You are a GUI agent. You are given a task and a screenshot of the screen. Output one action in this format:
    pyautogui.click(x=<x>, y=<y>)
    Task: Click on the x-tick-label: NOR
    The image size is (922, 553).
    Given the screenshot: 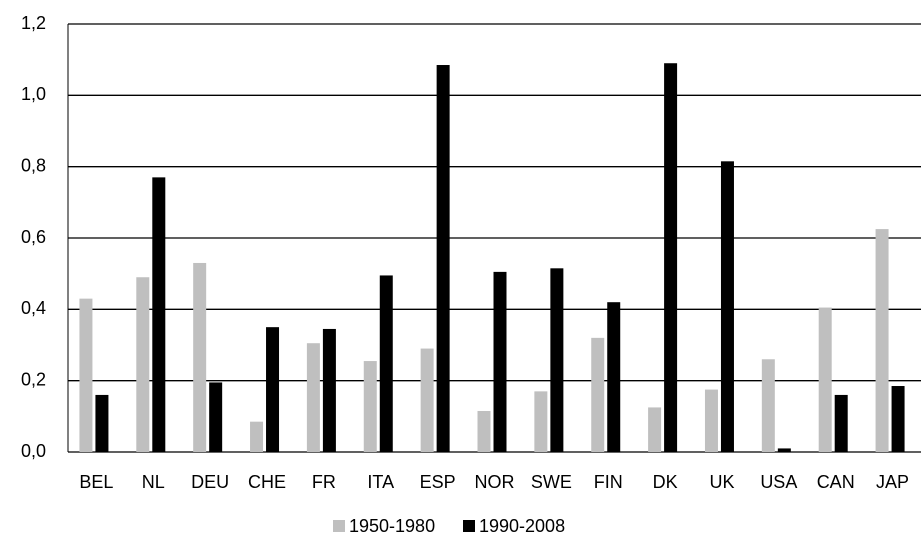 What is the action you would take?
    pyautogui.click(x=495, y=482)
    